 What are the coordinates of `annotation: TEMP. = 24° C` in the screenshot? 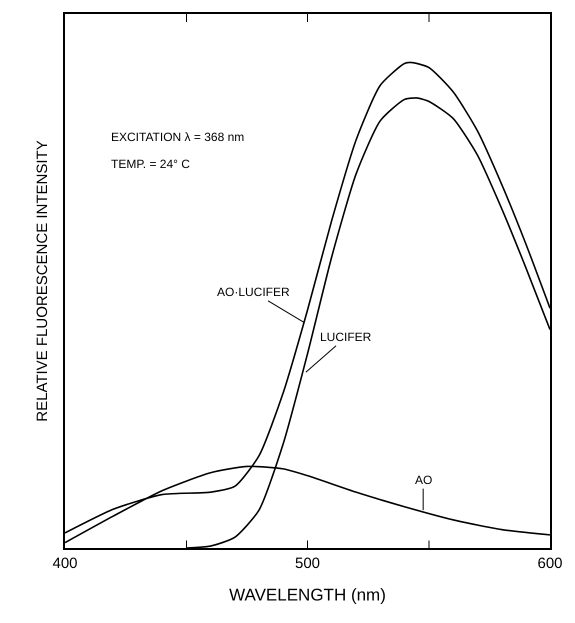 It's located at (150, 164).